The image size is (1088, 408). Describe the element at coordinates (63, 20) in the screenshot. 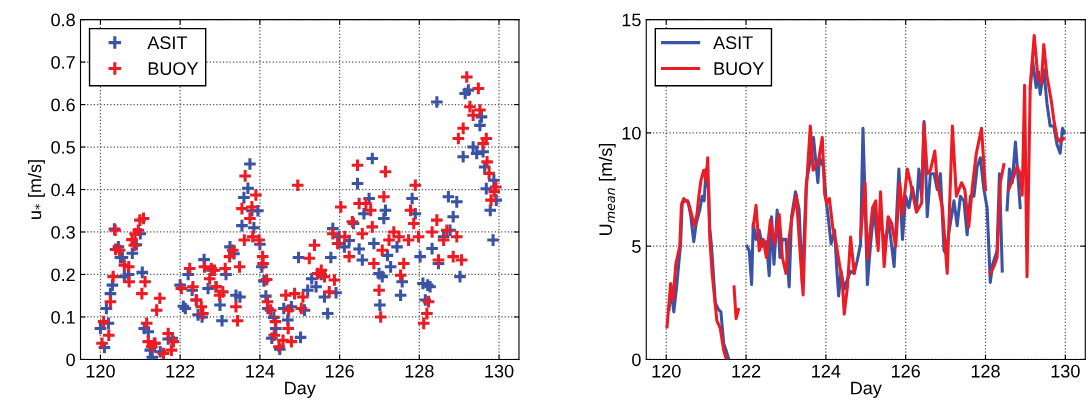

I see `y-tick-label: 0.8` at that location.